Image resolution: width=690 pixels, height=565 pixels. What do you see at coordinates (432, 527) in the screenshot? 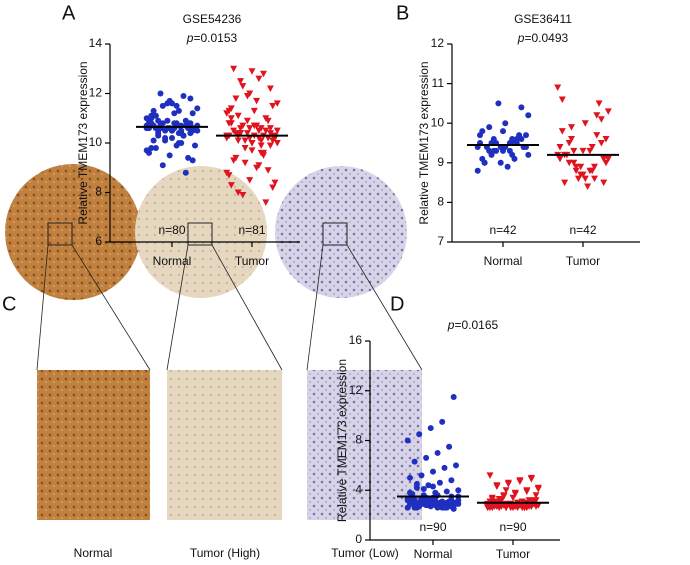
I see `n-label: n=90` at bounding box center [432, 527].